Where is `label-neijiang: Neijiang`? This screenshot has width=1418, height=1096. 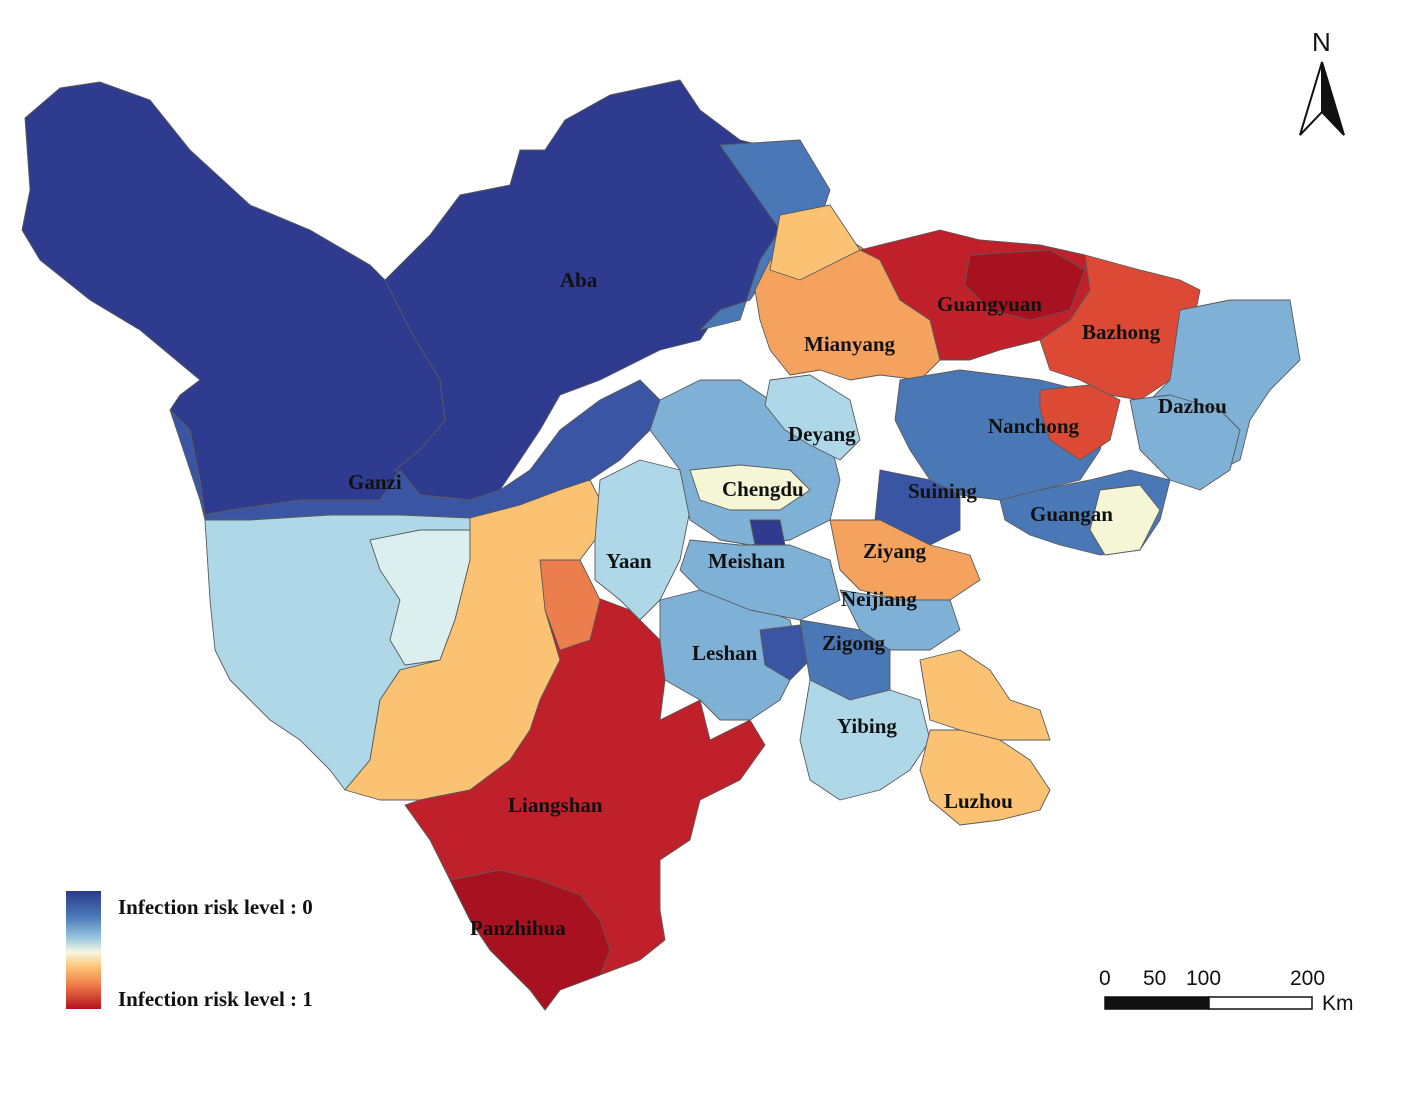 label-neijiang: Neijiang is located at coordinates (879, 599).